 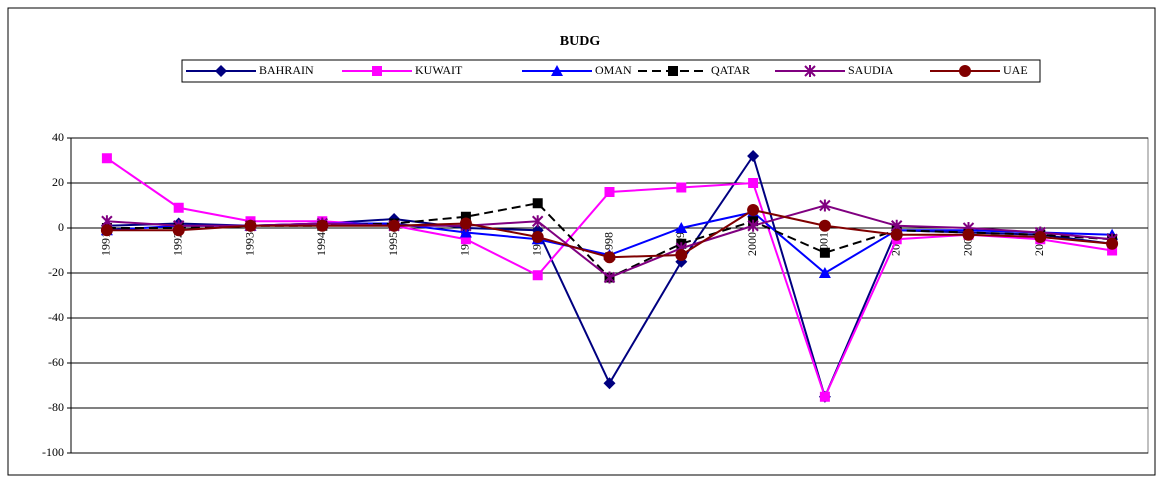 What do you see at coordinates (871, 70) in the screenshot?
I see `legend-label: SAUDIA` at bounding box center [871, 70].